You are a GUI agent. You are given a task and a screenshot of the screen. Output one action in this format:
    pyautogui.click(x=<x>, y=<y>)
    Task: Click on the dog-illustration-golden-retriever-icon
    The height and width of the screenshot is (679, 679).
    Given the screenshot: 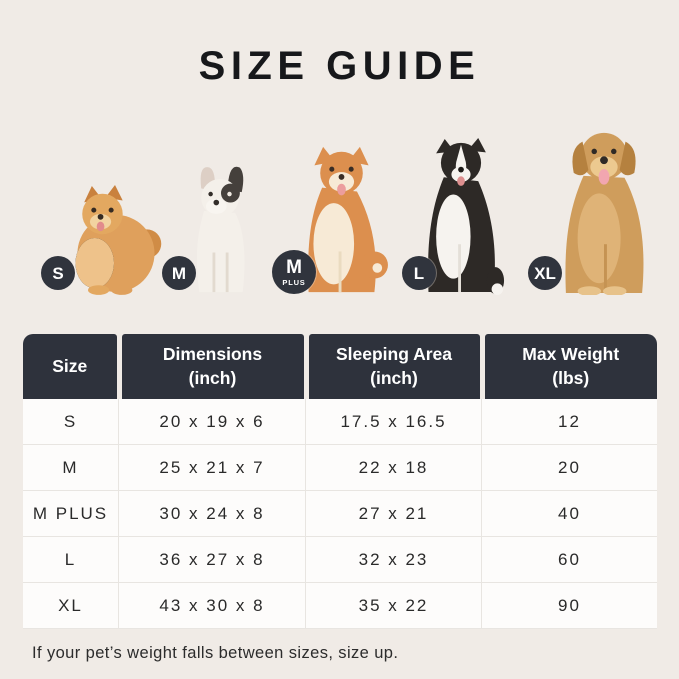 What is the action you would take?
    pyautogui.click(x=604, y=213)
    